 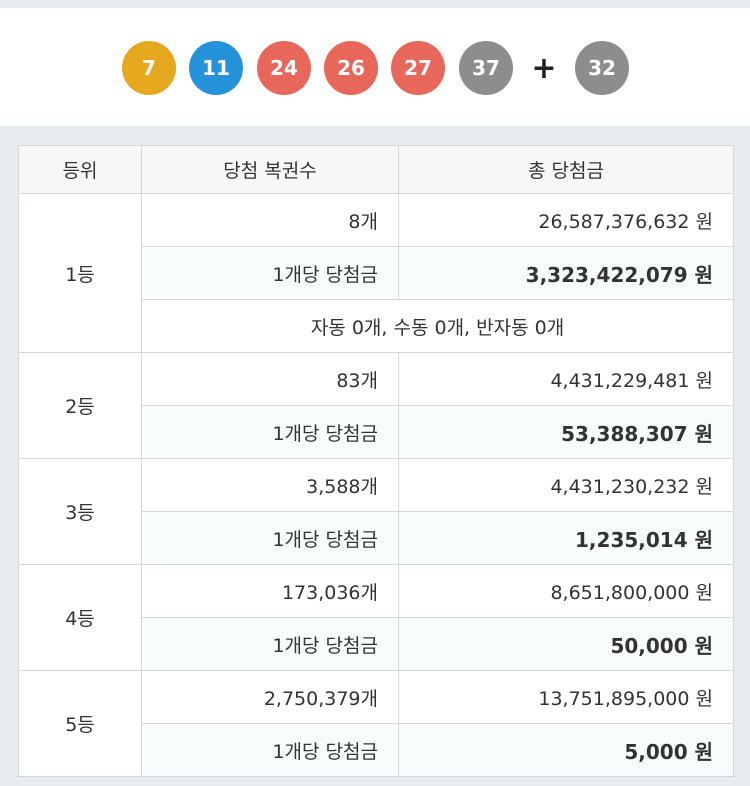 What do you see at coordinates (80, 723) in the screenshot?
I see `rank-cell: 5등` at bounding box center [80, 723].